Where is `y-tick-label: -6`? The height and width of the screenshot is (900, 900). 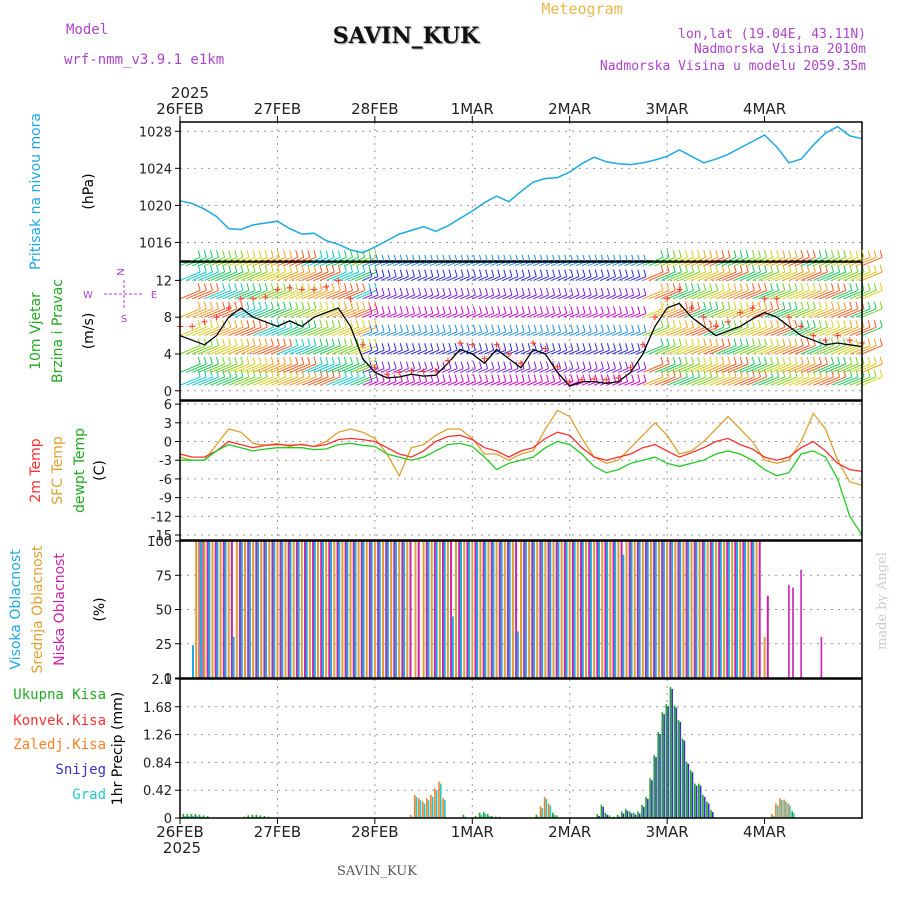 y-tick-label: -6 is located at coordinates (165, 480).